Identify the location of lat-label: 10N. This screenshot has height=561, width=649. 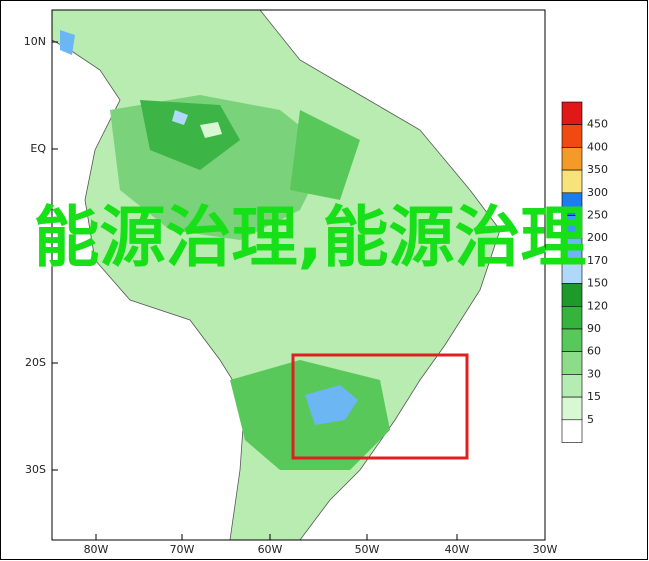
(35, 41).